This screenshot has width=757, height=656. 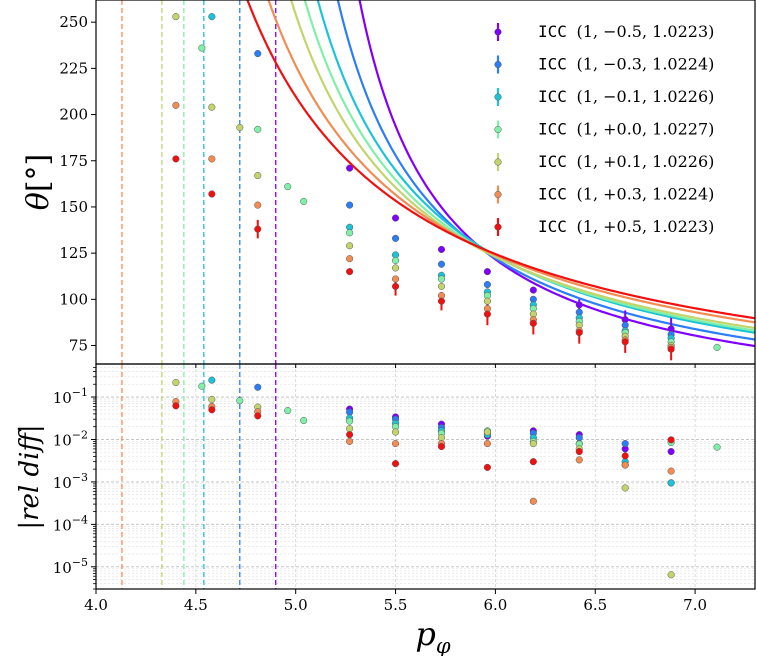 I want to click on y-tick-label: 125, so click(x=73, y=253).